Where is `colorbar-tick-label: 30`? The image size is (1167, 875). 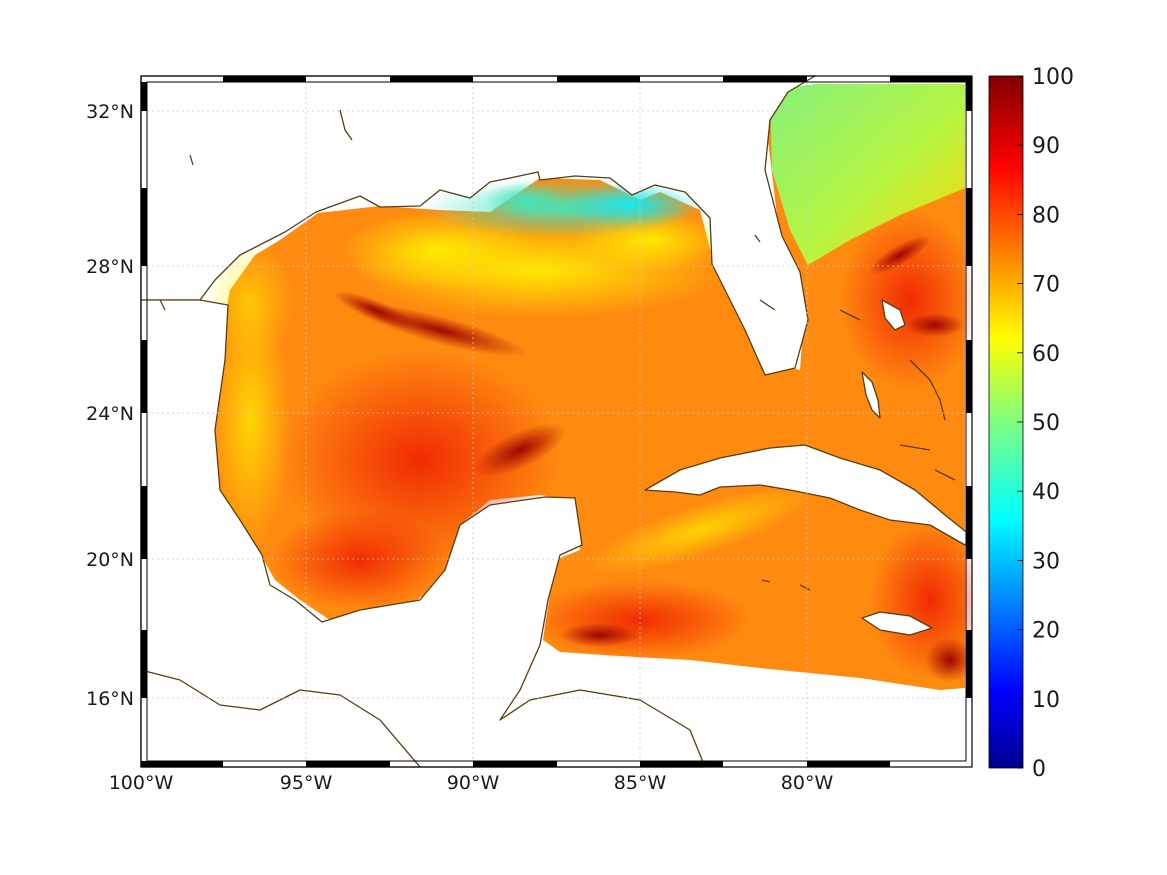
colorbar-tick-label: 30 is located at coordinates (1046, 561).